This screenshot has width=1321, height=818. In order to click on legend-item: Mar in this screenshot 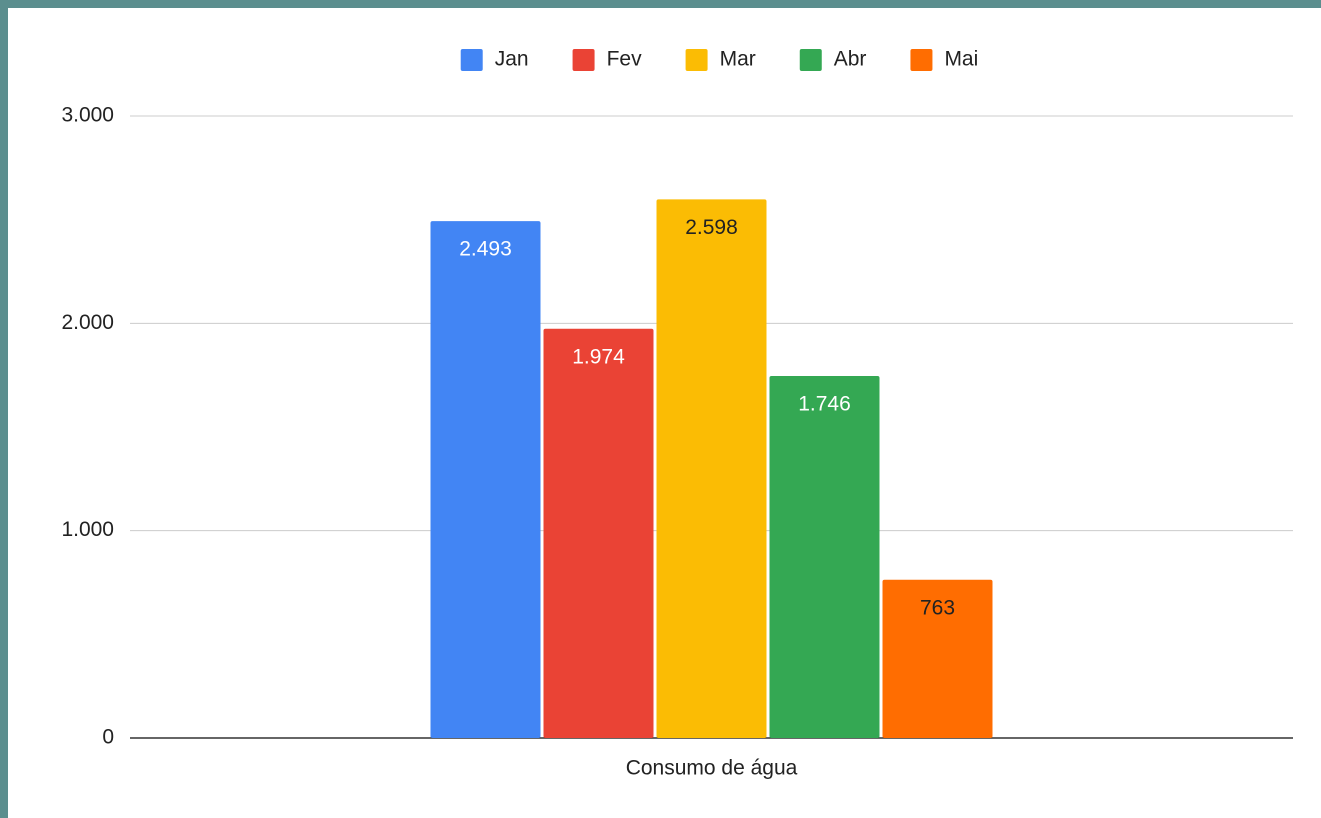, I will do `click(720, 59)`.